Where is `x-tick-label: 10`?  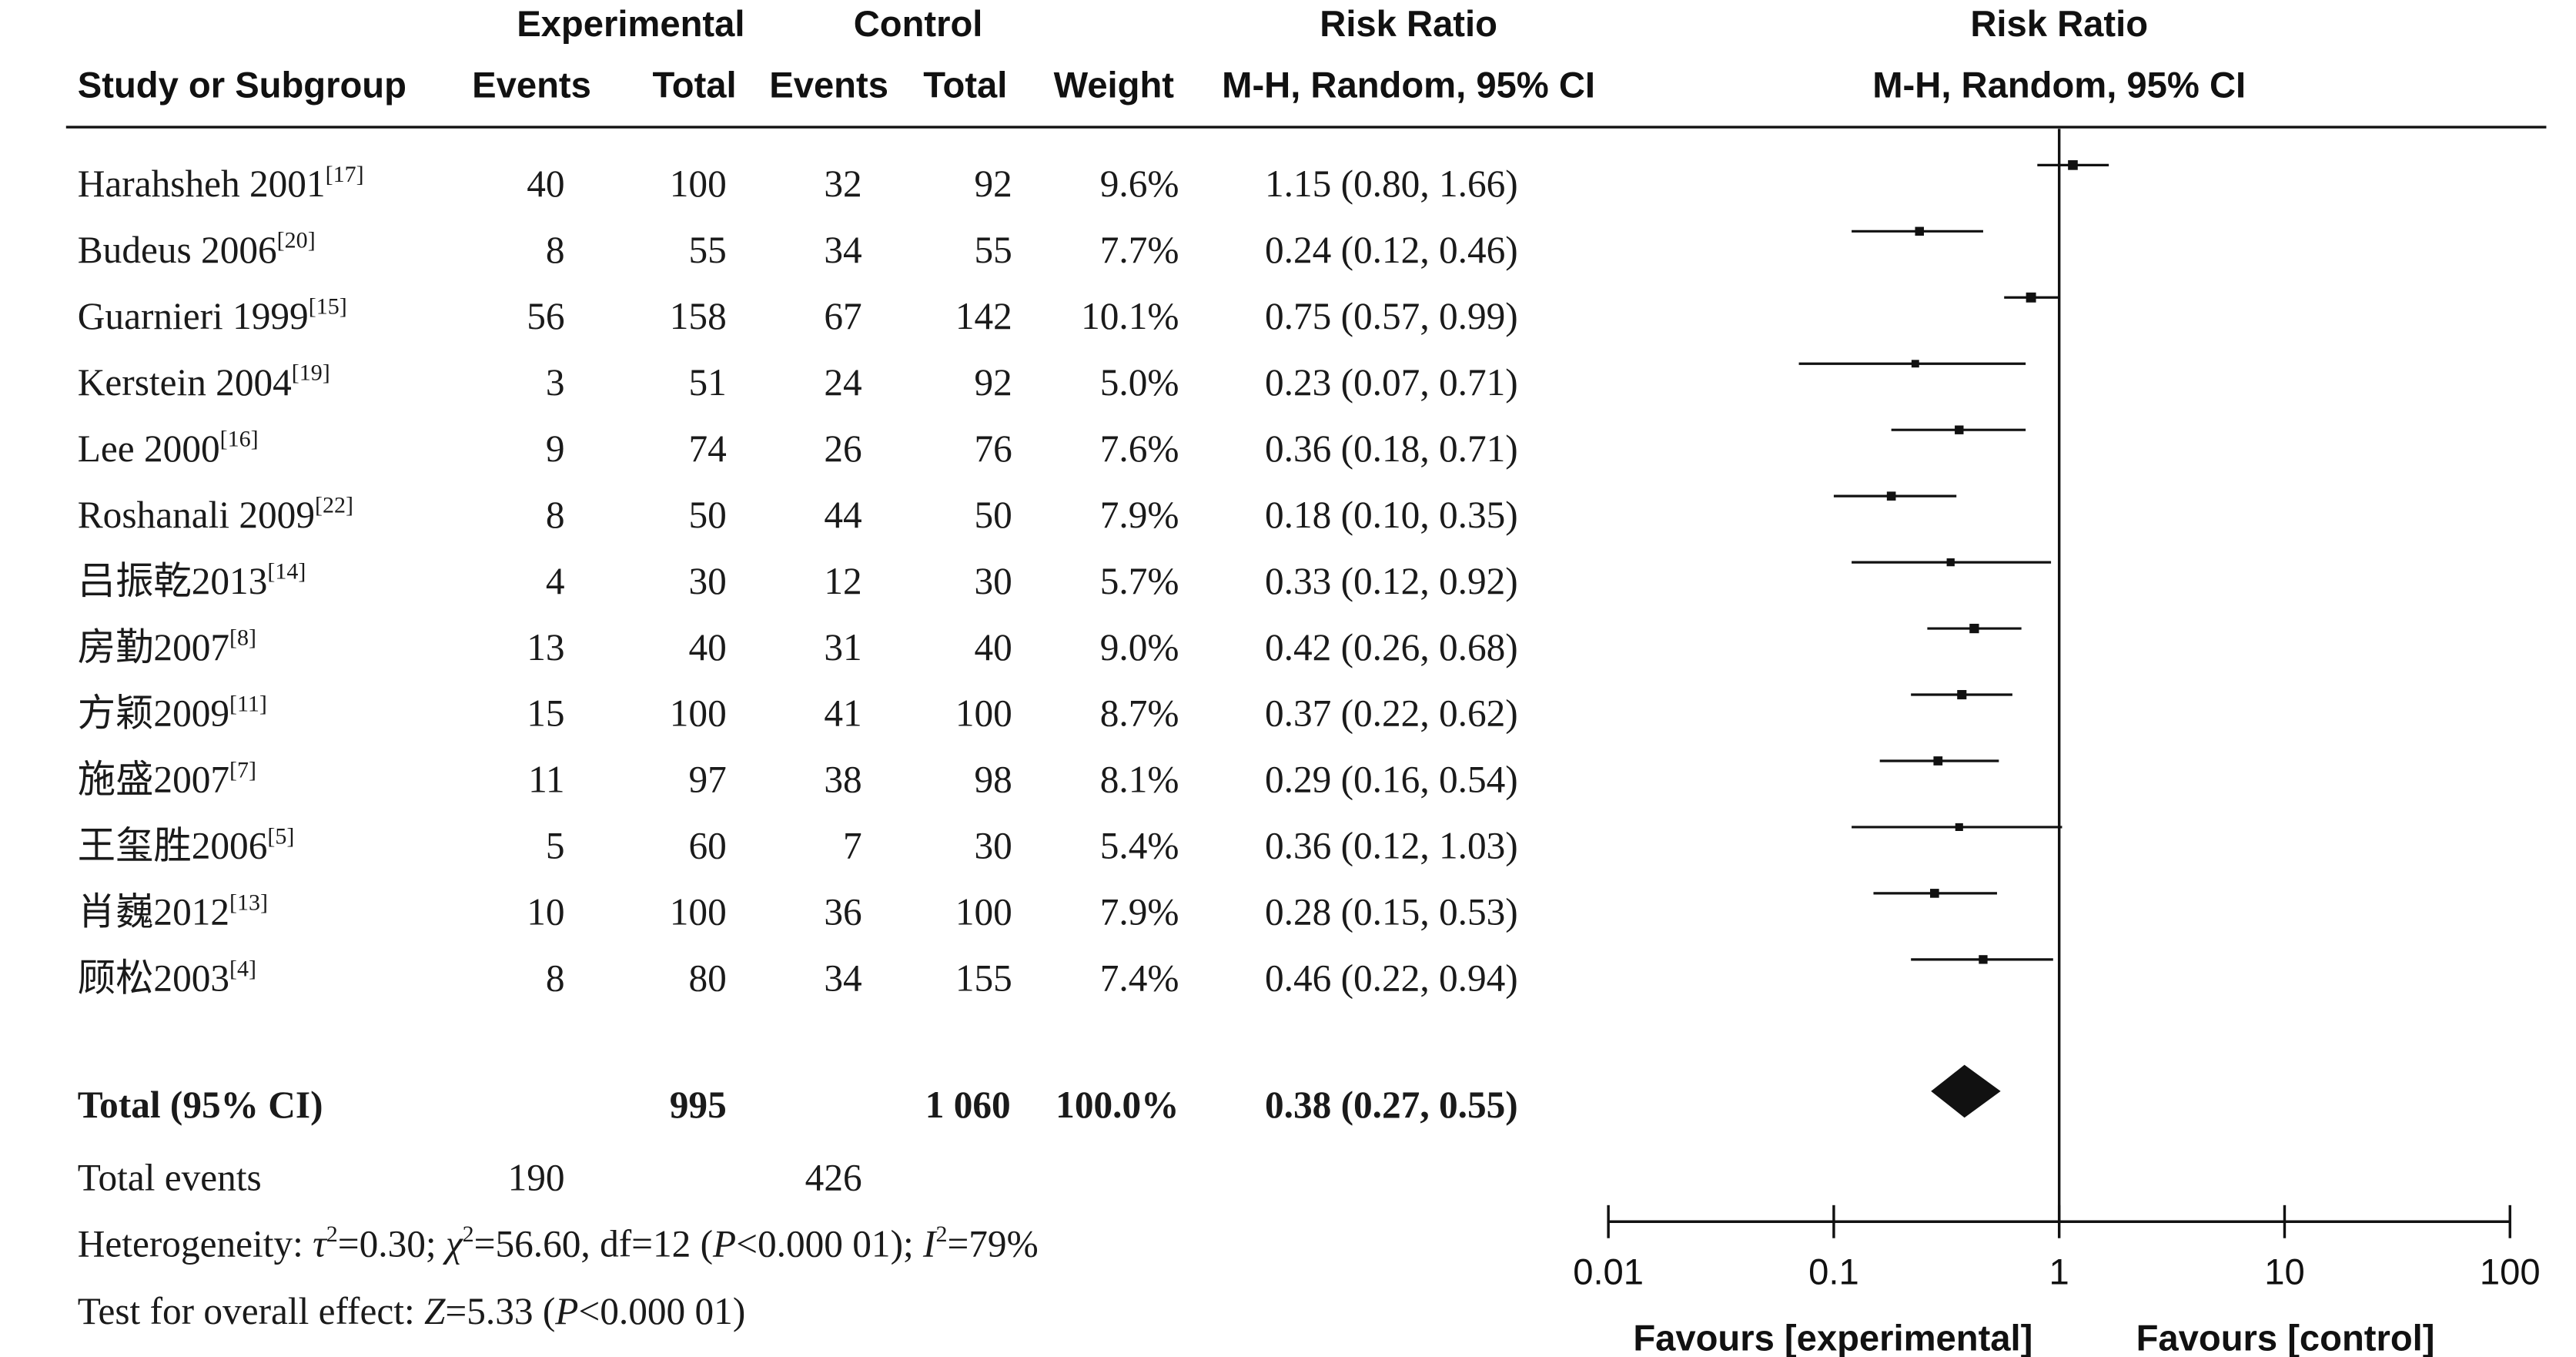 x-tick-label: 10 is located at coordinates (2284, 1271).